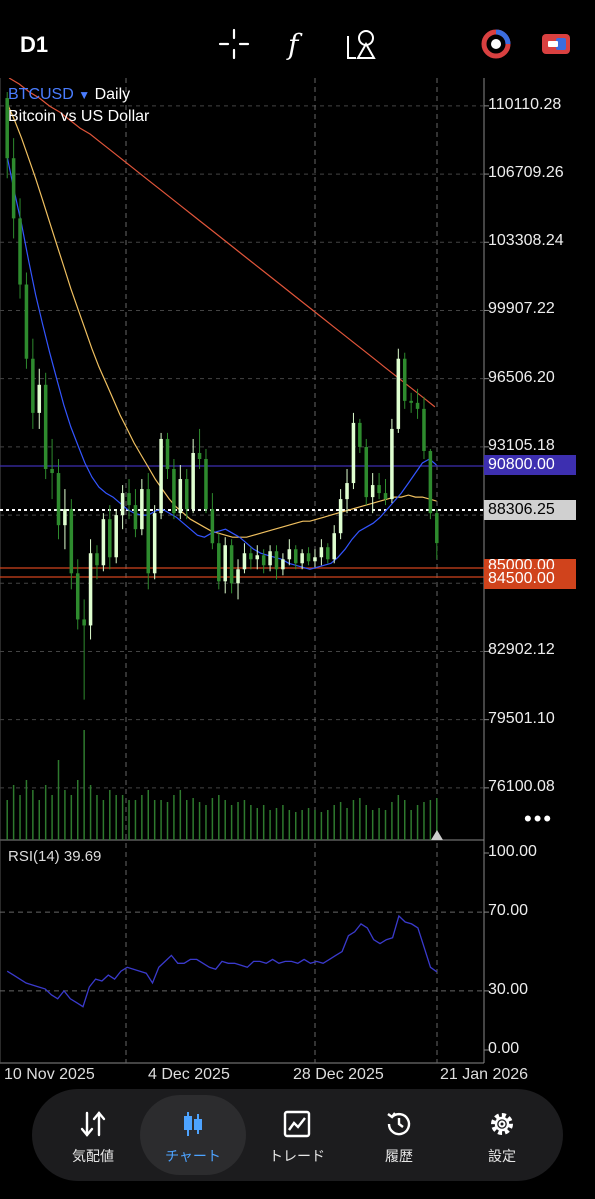 The image size is (595, 1199). What do you see at coordinates (34, 44) in the screenshot?
I see `timeframe-button: D1` at bounding box center [34, 44].